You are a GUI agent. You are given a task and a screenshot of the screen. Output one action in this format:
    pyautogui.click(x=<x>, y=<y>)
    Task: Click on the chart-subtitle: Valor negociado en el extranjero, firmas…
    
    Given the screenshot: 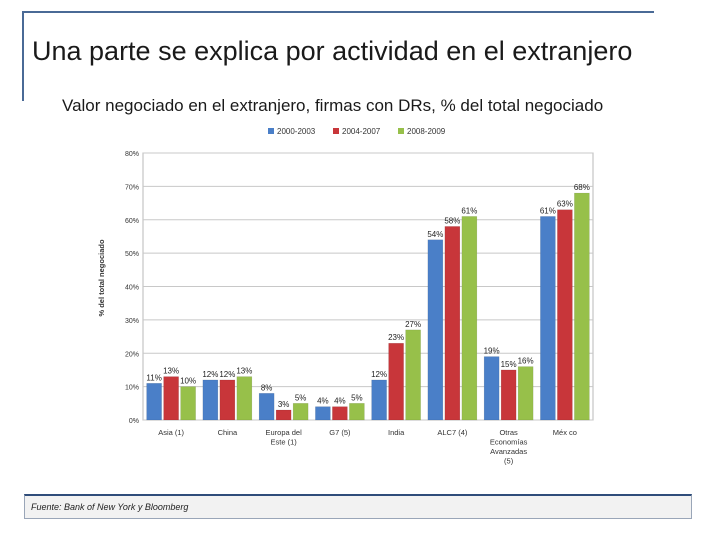 What is the action you would take?
    pyautogui.click(x=333, y=105)
    